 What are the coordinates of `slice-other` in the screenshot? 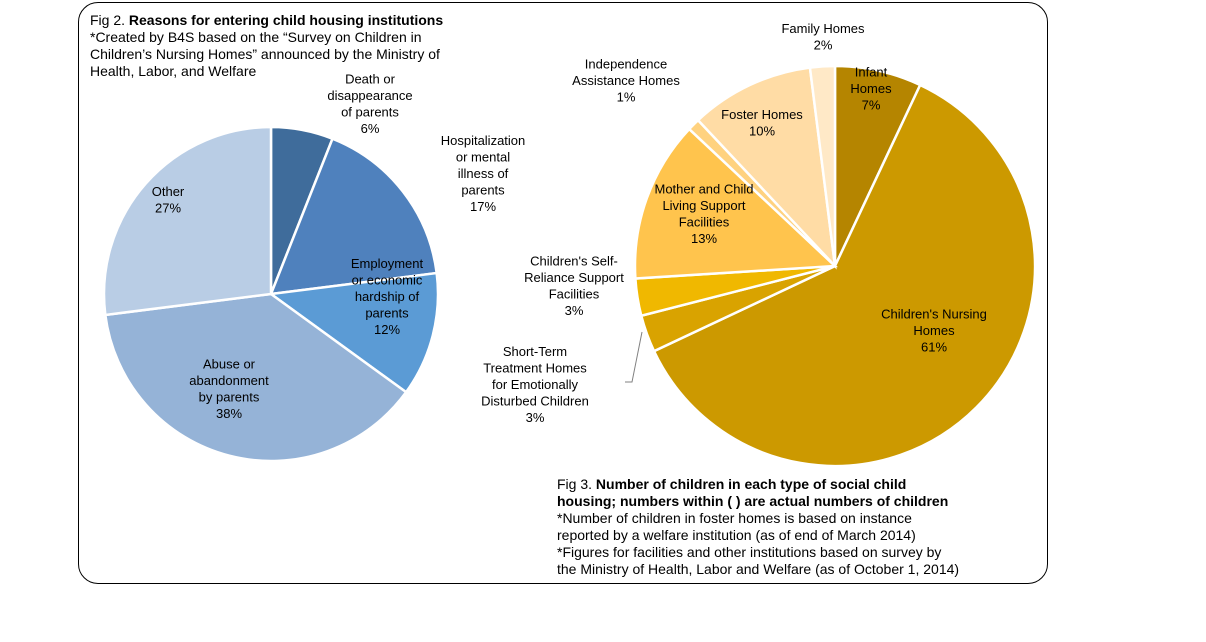 It's located at (187, 221).